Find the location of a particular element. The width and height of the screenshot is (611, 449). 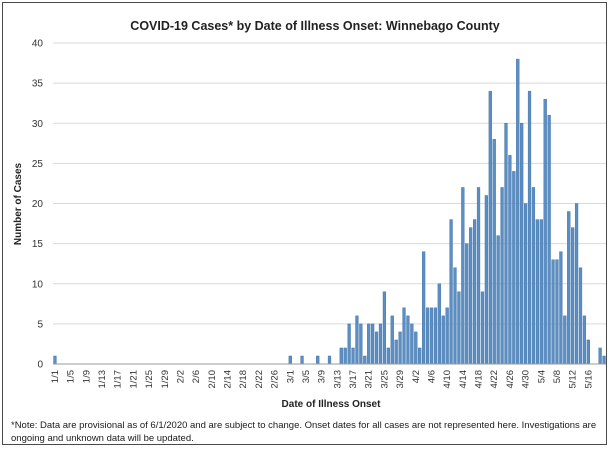

x-tick-label: 4/2 is located at coordinates (416, 376).